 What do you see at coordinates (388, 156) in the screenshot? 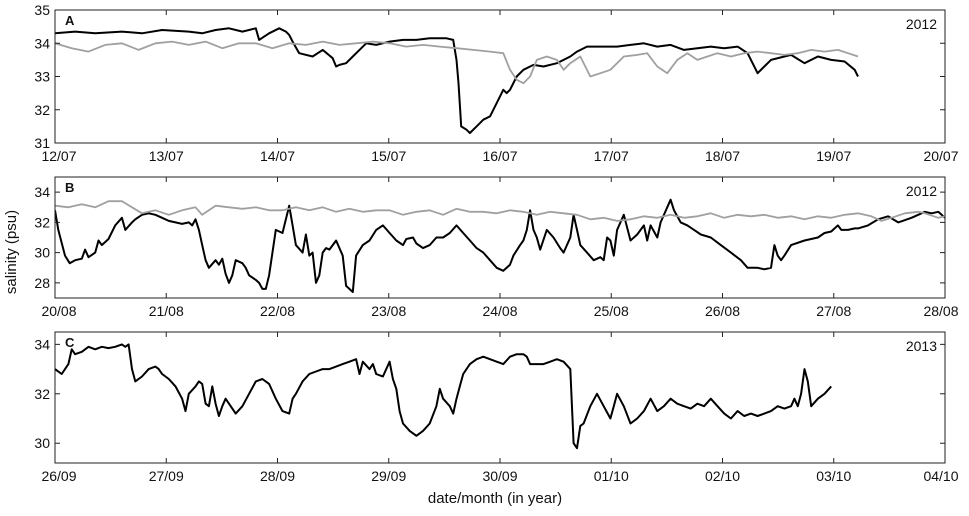
I see `x-tick-label: 15/07` at bounding box center [388, 156].